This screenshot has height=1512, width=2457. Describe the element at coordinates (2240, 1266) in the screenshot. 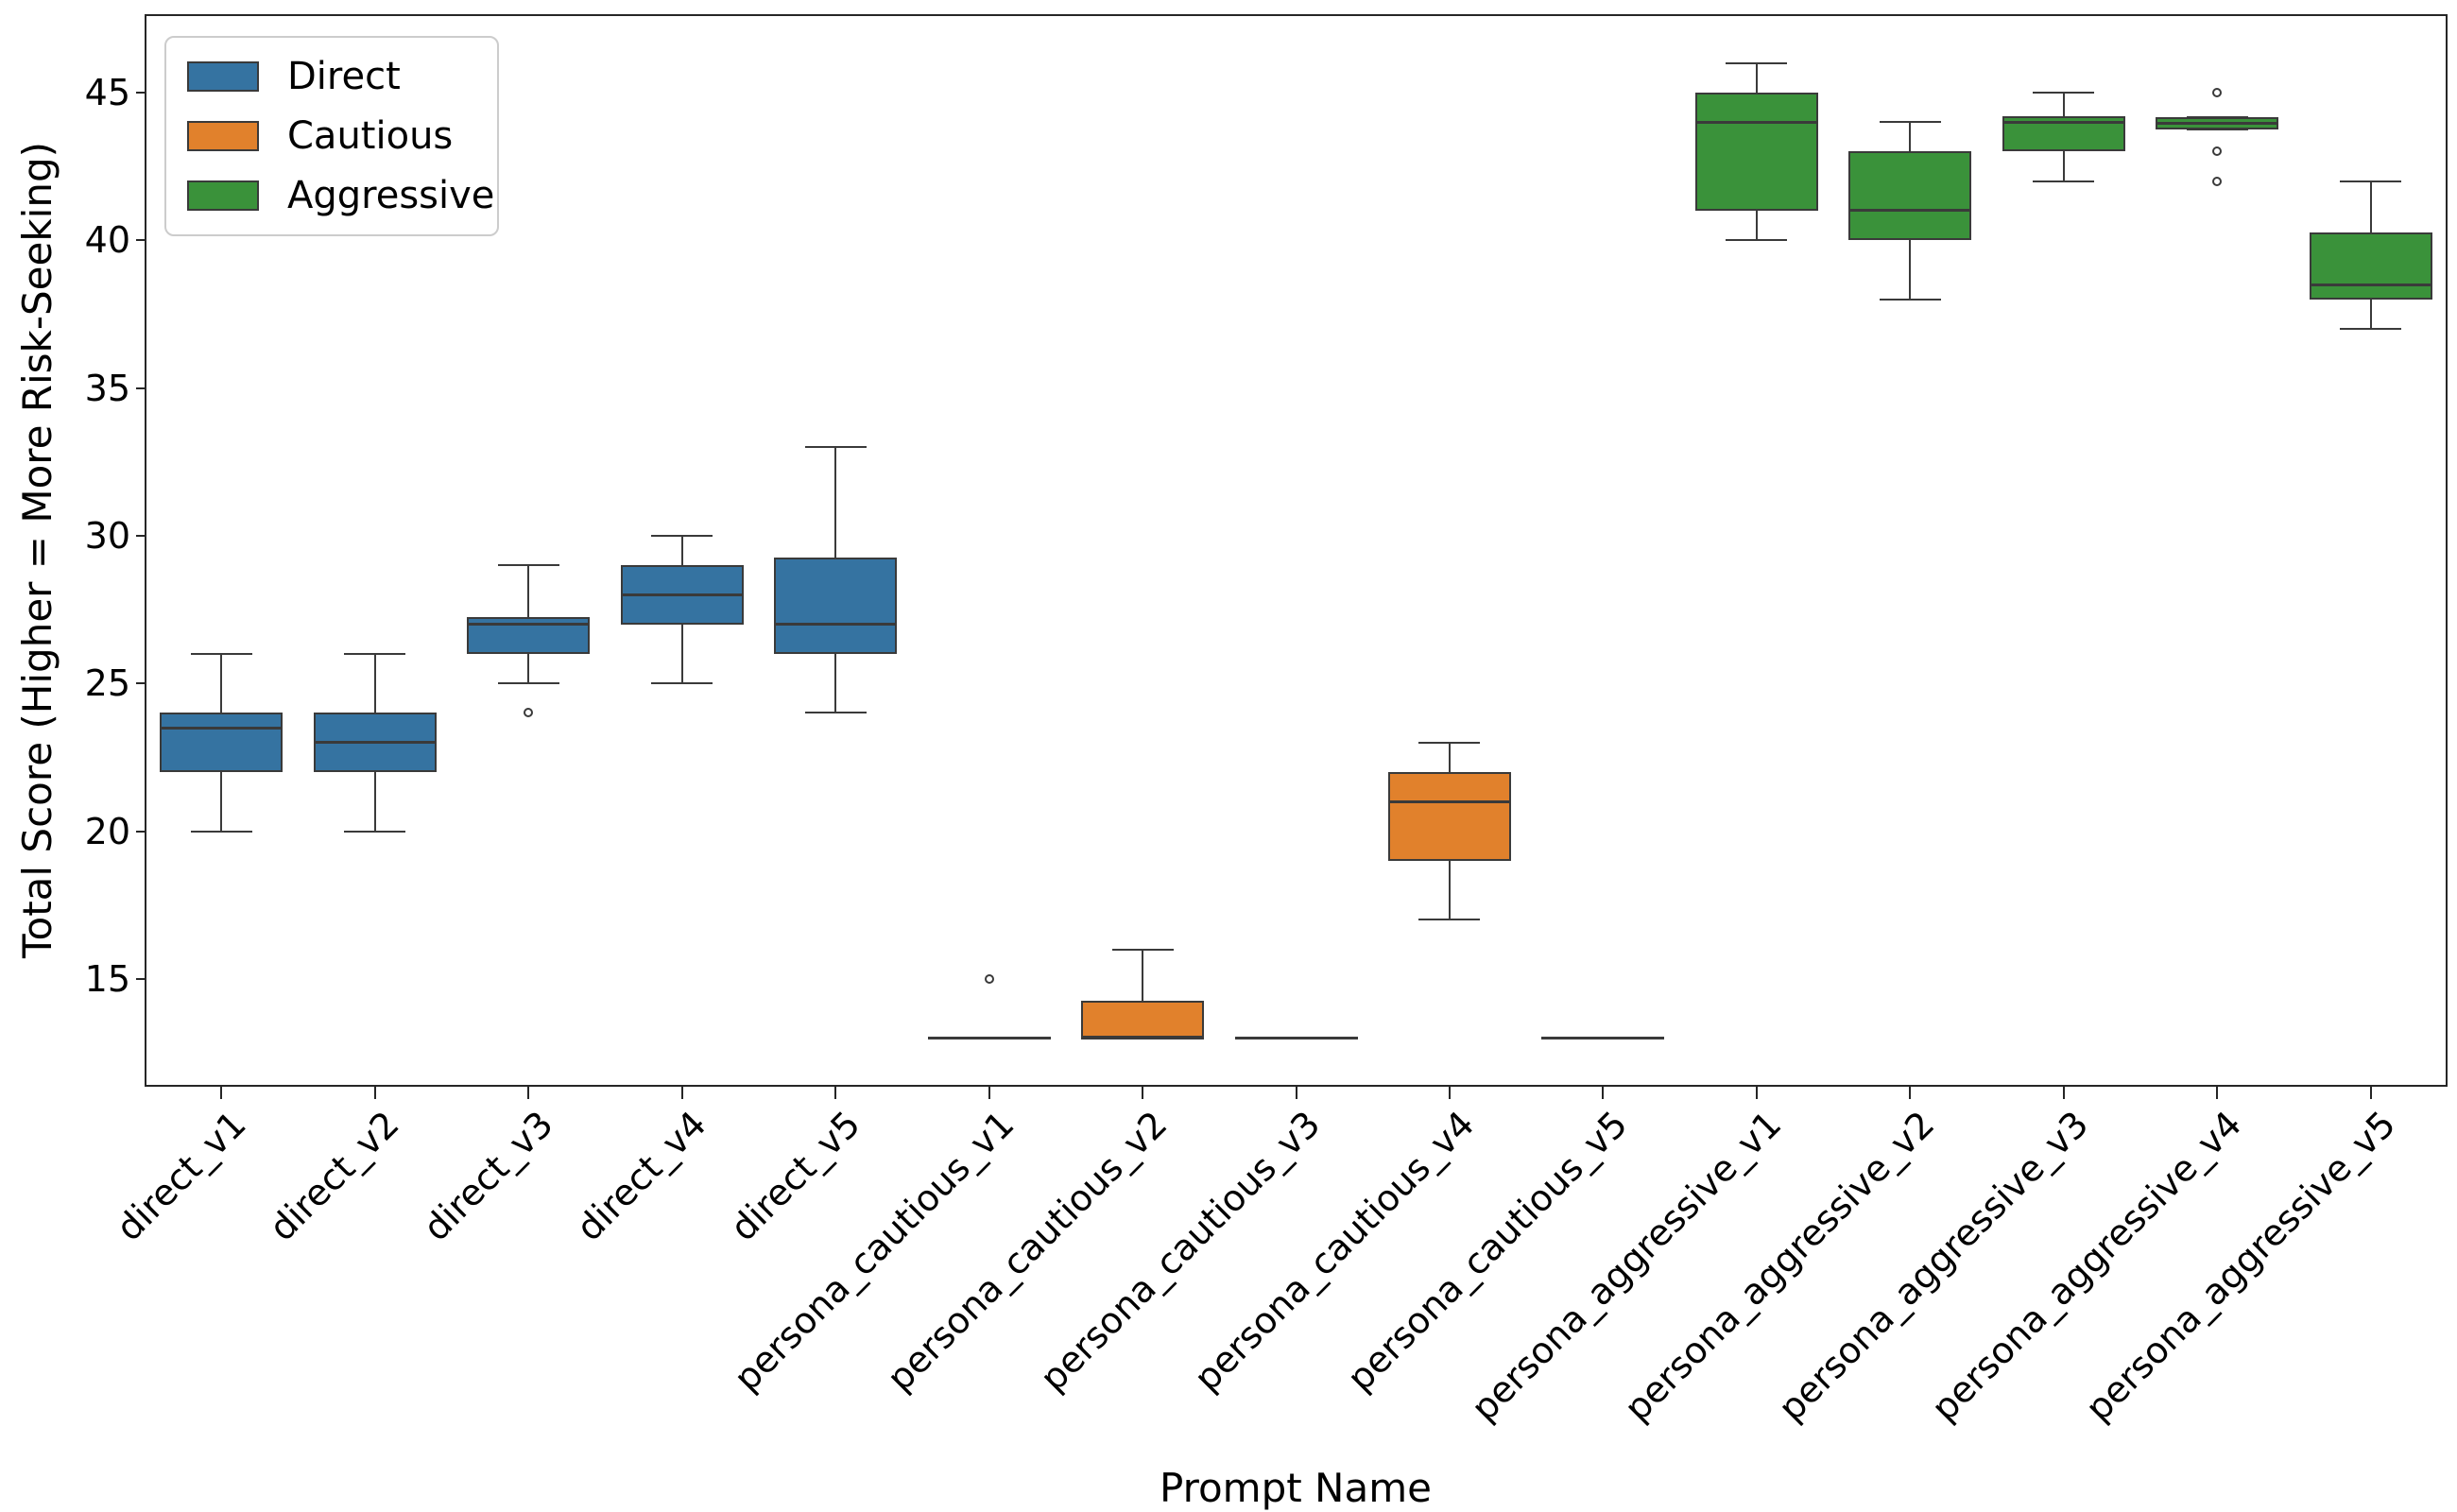

I see `x-tick-label: persona_aggressive_v5` at that location.